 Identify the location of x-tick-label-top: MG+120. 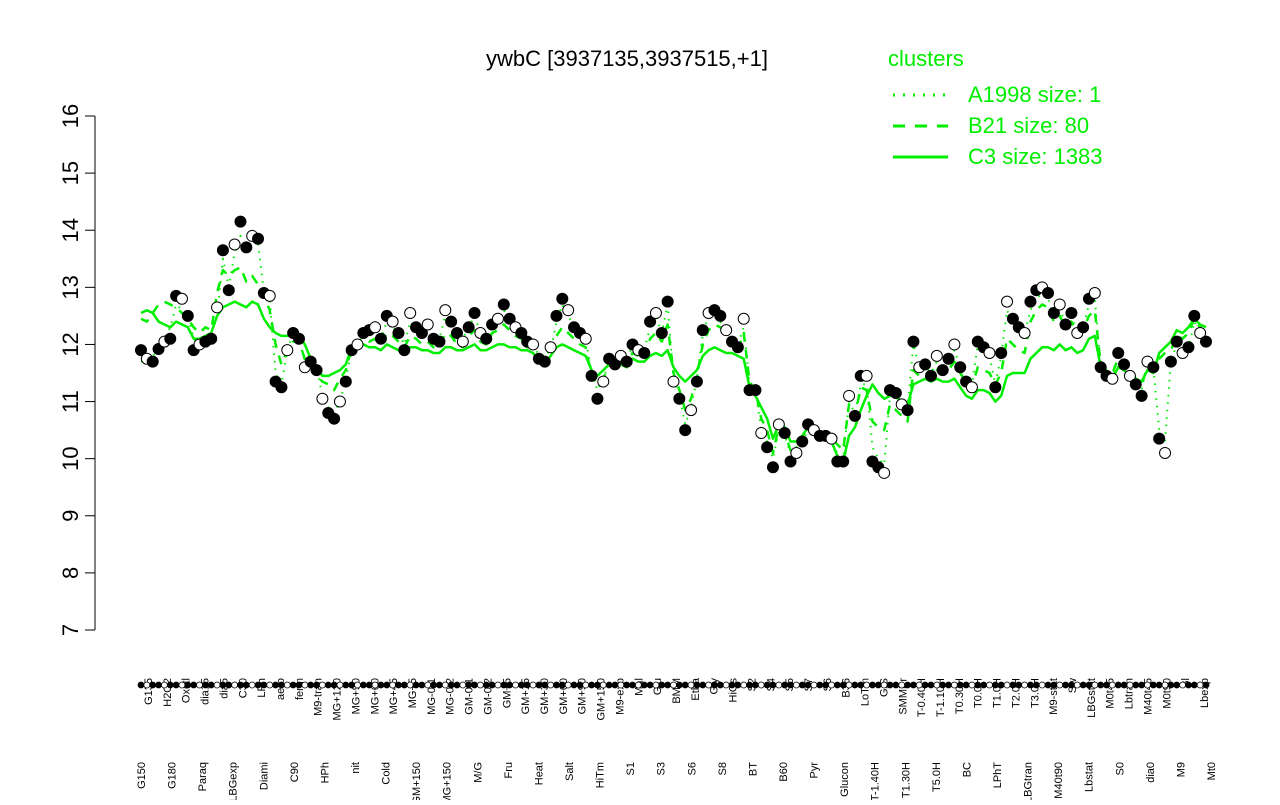
(338, 699).